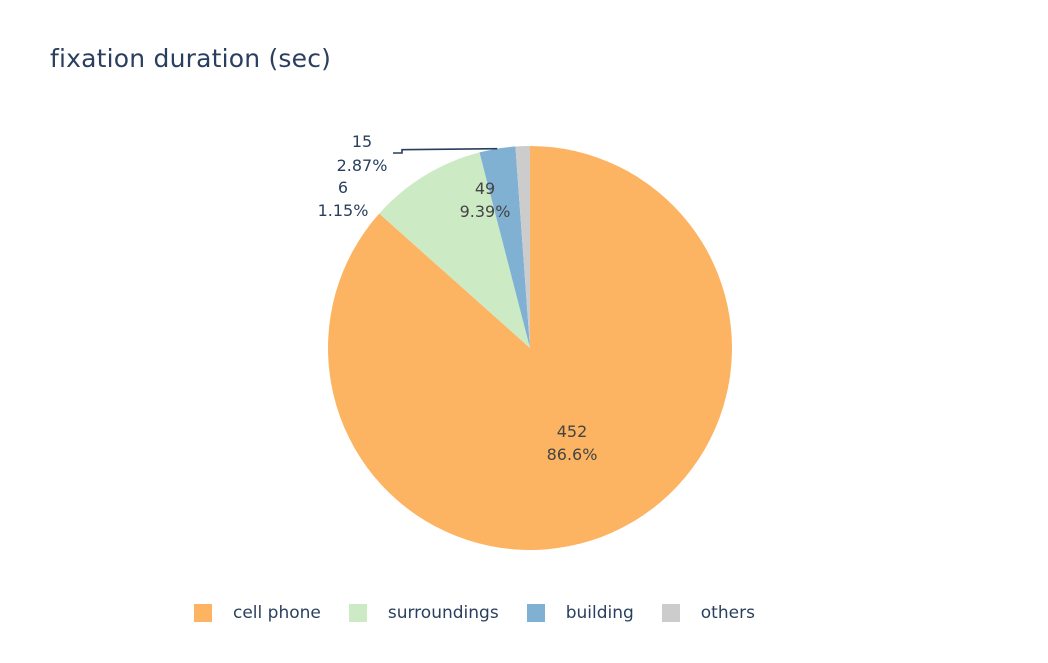 Image resolution: width=1048 pixels, height=663 pixels. I want to click on legend-swatch-building, so click(535, 613).